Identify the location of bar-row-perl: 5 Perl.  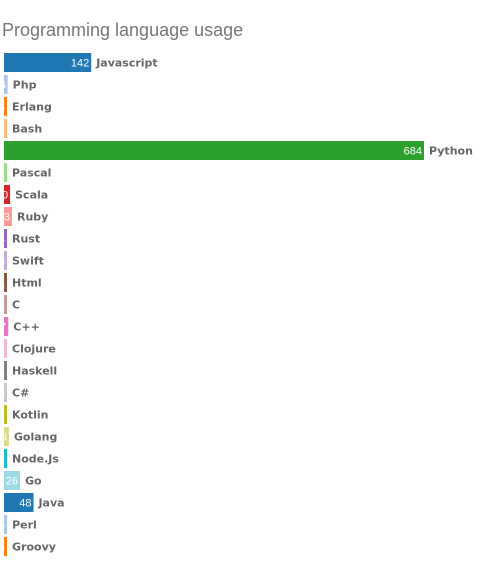
(18, 524).